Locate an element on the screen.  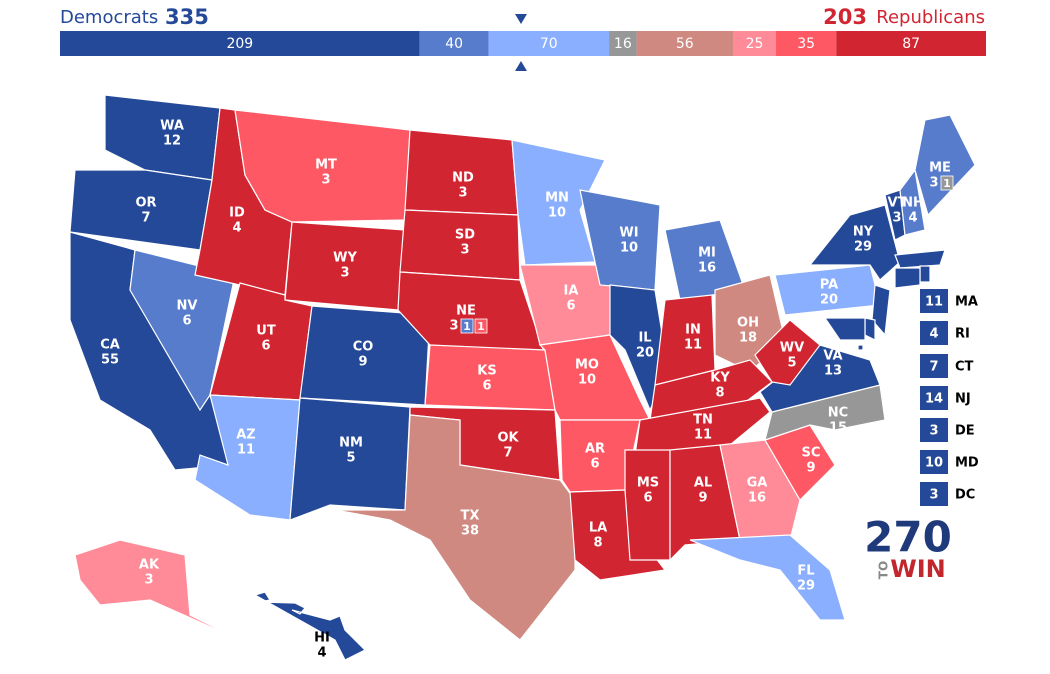
state-abbr: ID is located at coordinates (237, 213).